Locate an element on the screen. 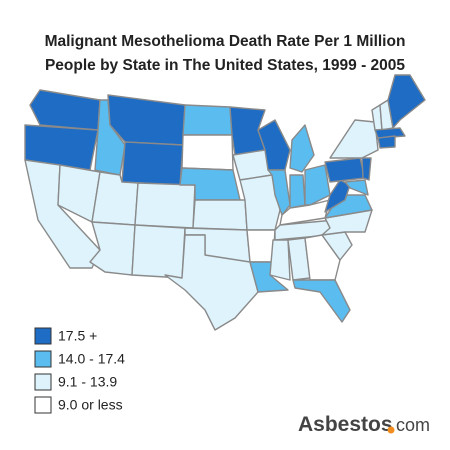 The height and width of the screenshot is (450, 450). legend-label: 9.1 - 13.9 is located at coordinates (87, 382).